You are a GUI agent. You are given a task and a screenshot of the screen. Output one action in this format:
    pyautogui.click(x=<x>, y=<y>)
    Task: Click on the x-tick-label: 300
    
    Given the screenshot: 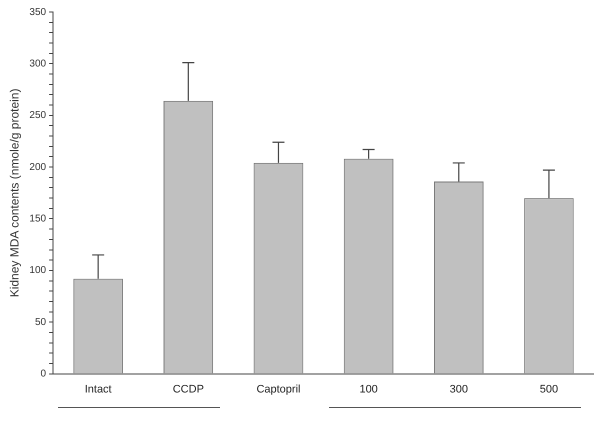 What is the action you would take?
    pyautogui.click(x=459, y=389)
    